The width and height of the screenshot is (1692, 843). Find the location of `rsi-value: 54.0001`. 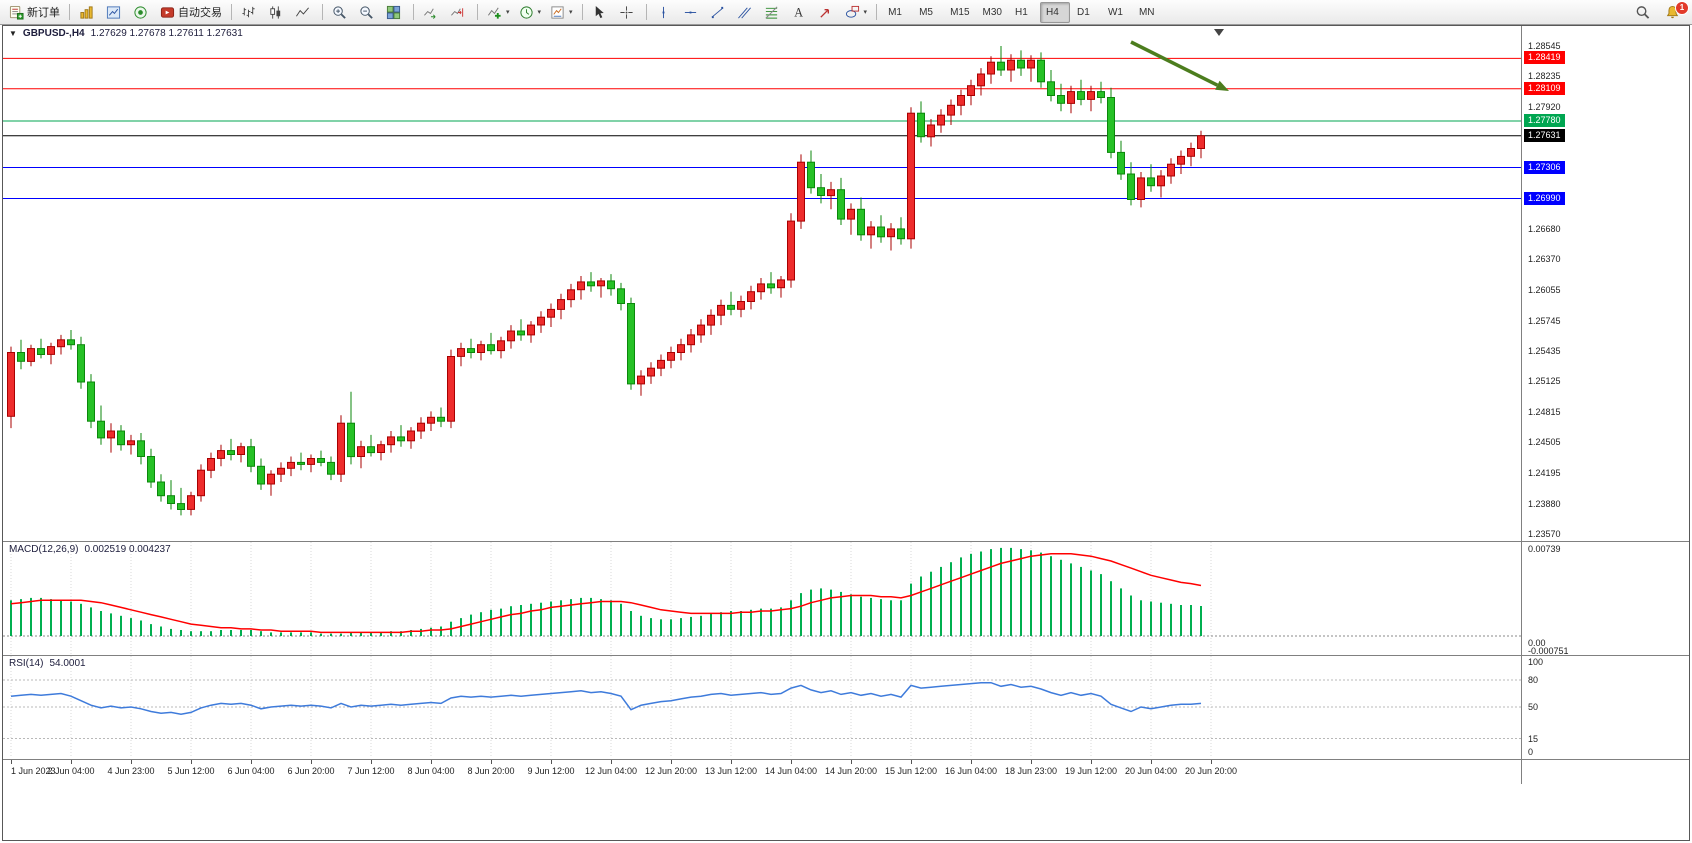

rsi-value: 54.0001 is located at coordinates (67, 663).